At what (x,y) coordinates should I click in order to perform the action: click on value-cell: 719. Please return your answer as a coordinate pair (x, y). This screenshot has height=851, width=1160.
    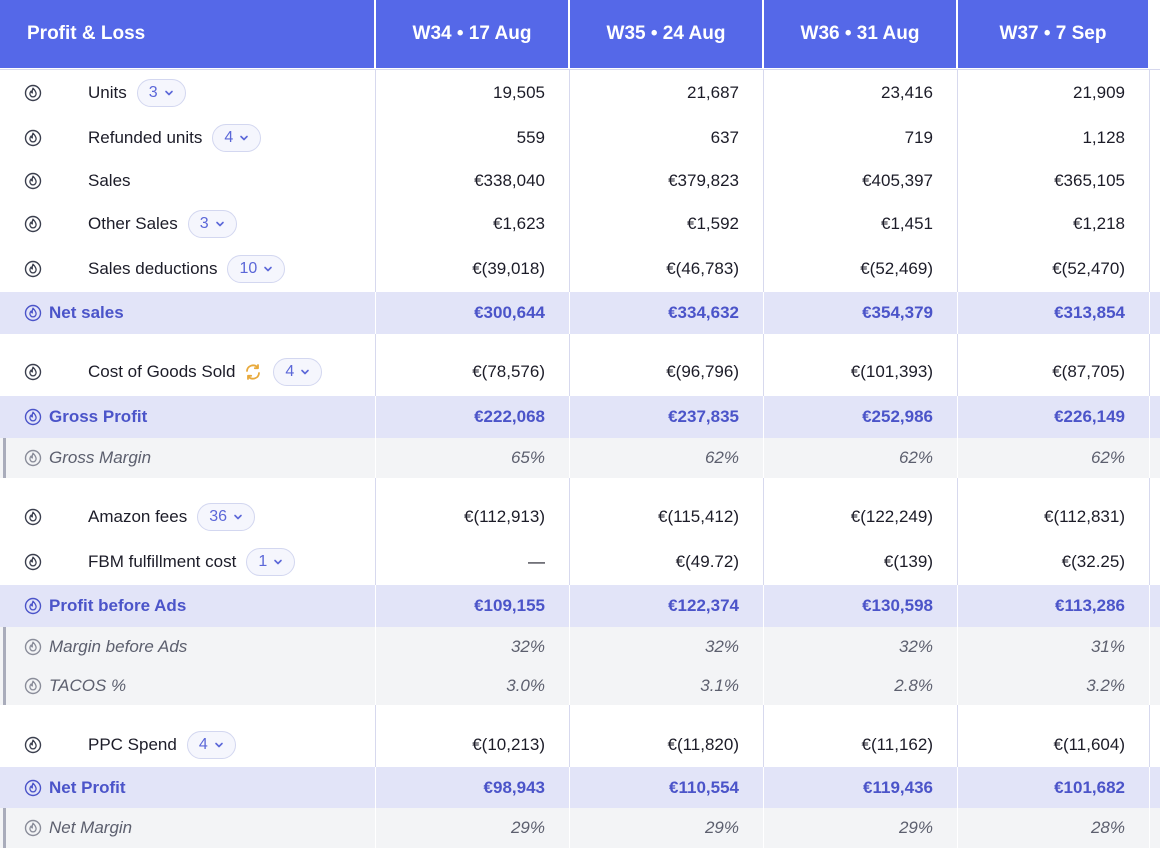
    Looking at the image, I should click on (861, 138).